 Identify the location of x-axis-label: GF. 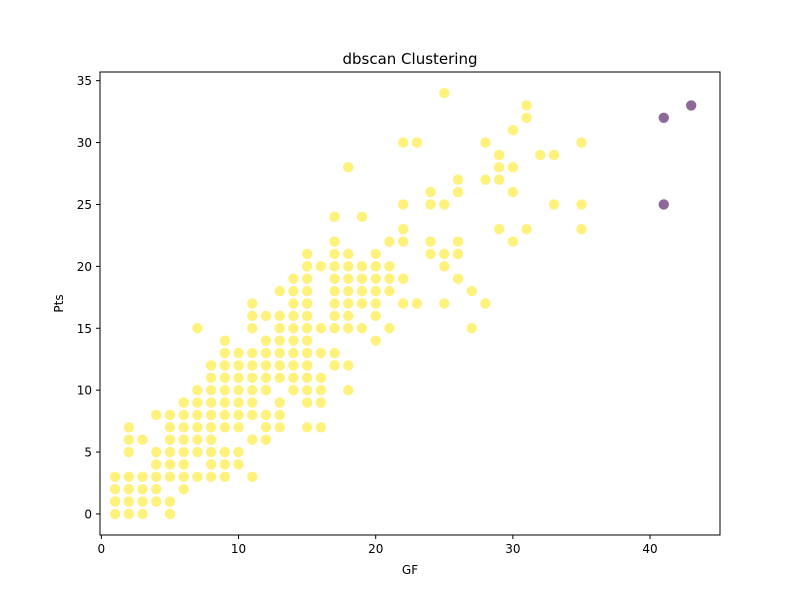
(410, 570).